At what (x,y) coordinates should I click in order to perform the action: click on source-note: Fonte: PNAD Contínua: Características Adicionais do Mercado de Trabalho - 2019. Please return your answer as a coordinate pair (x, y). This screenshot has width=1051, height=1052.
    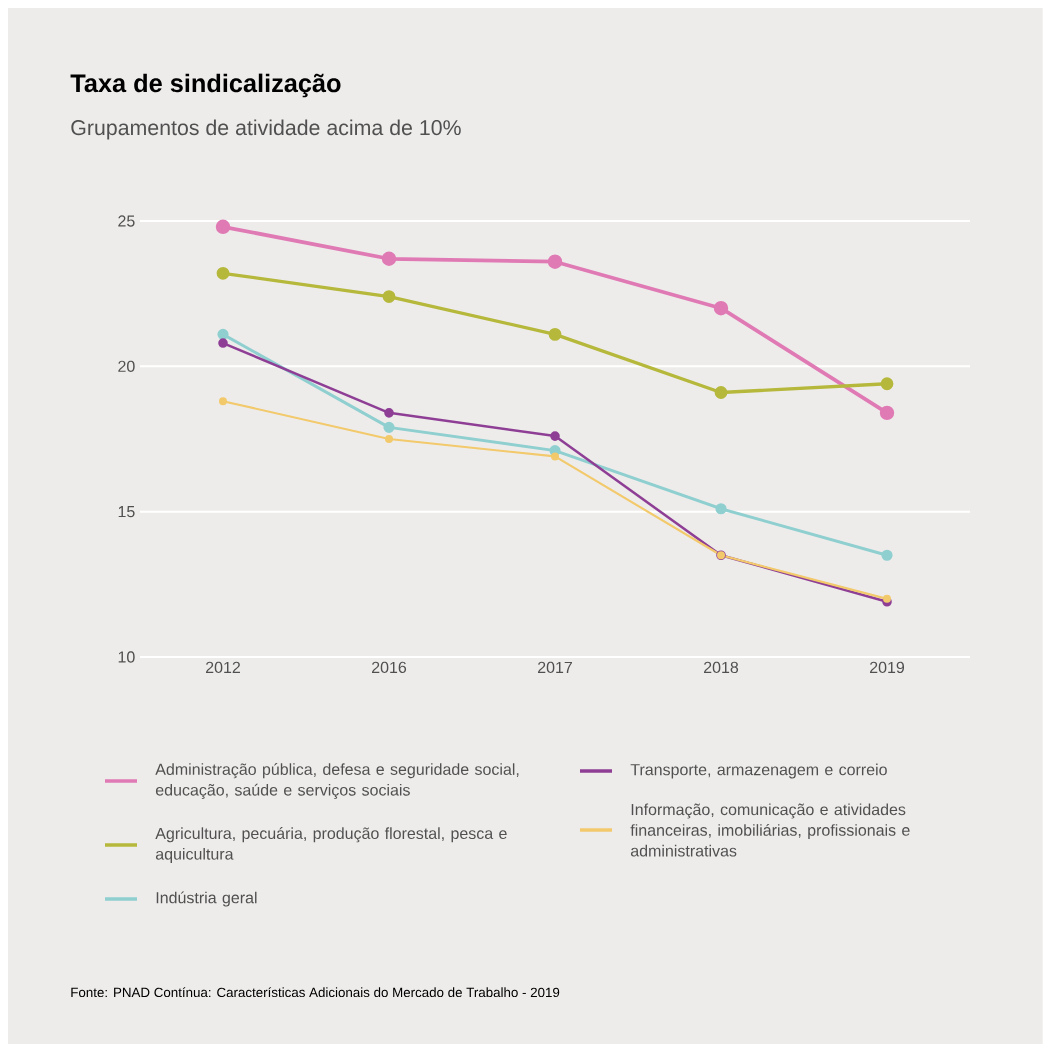
    Looking at the image, I should click on (315, 992).